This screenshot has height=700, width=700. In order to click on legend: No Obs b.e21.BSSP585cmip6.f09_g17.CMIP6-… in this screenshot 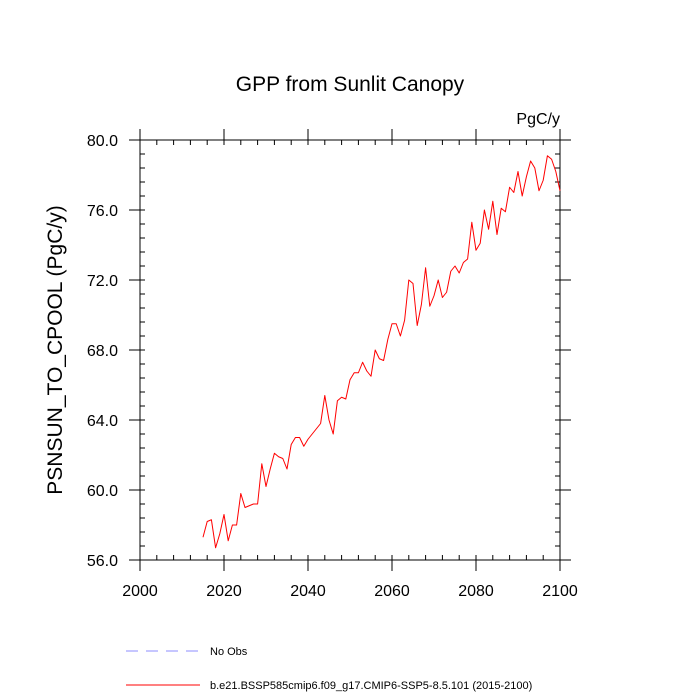, I will do `click(329, 669)`.